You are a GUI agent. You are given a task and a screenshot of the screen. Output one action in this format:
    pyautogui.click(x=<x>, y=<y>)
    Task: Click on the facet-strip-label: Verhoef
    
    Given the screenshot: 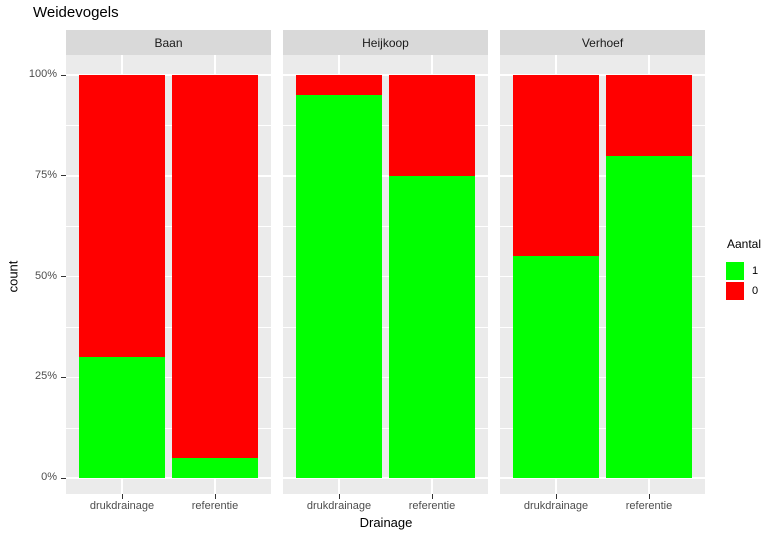 What is the action you would take?
    pyautogui.click(x=602, y=42)
    